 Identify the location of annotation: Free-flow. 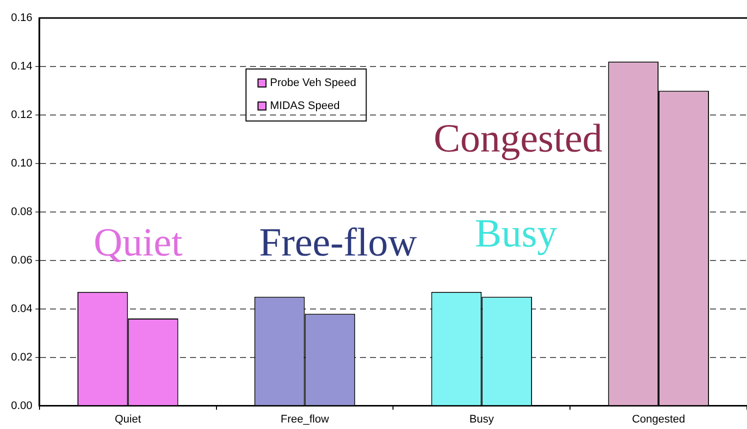
(338, 242).